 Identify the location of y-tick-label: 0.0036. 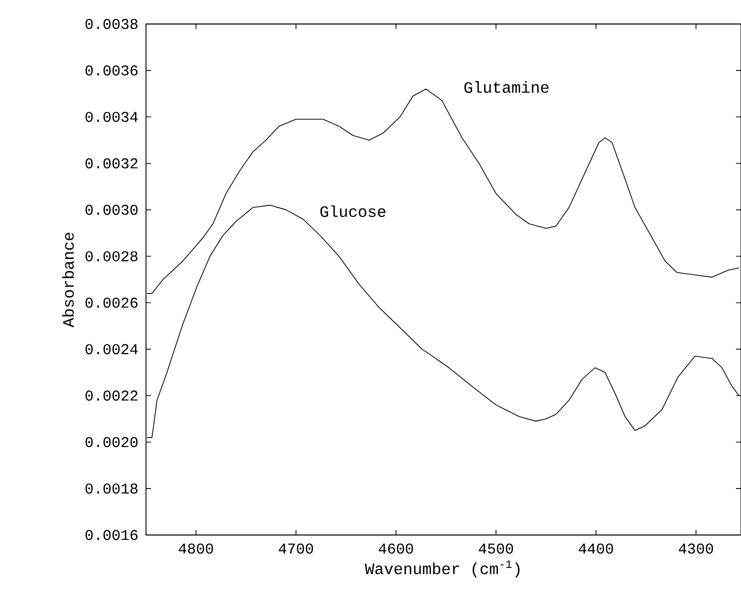
(112, 70).